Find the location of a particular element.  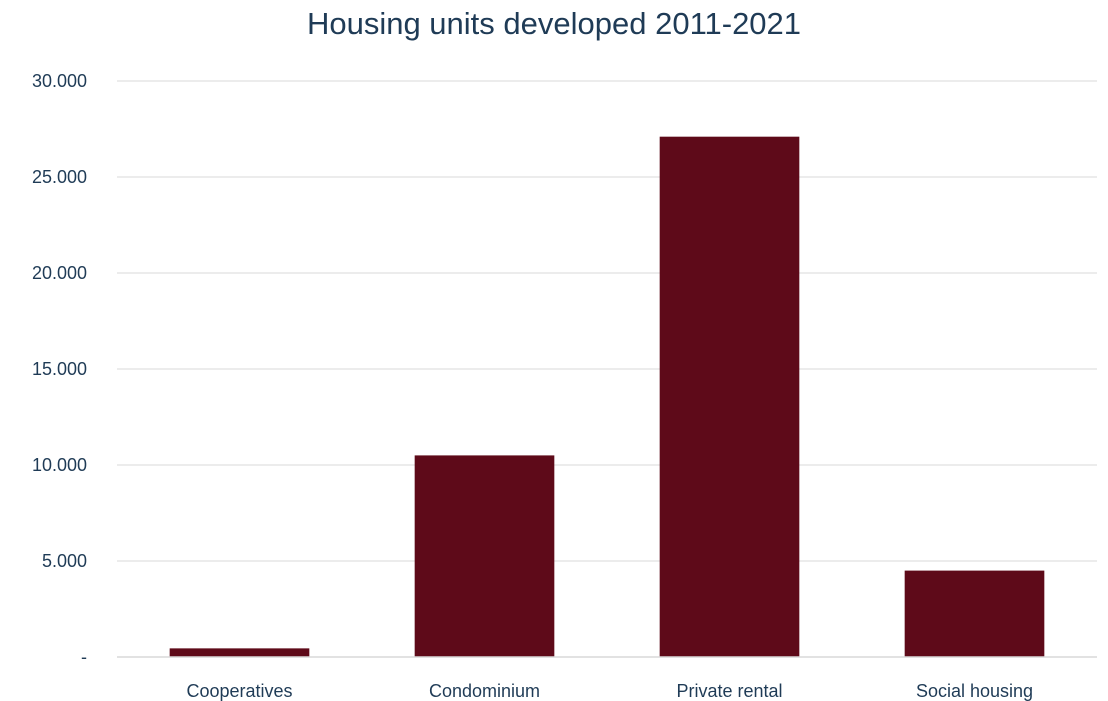

y-axis-tick-labels: - 5.000 10.000 15.000 20.000 25.000 30.000 is located at coordinates (59, 369).